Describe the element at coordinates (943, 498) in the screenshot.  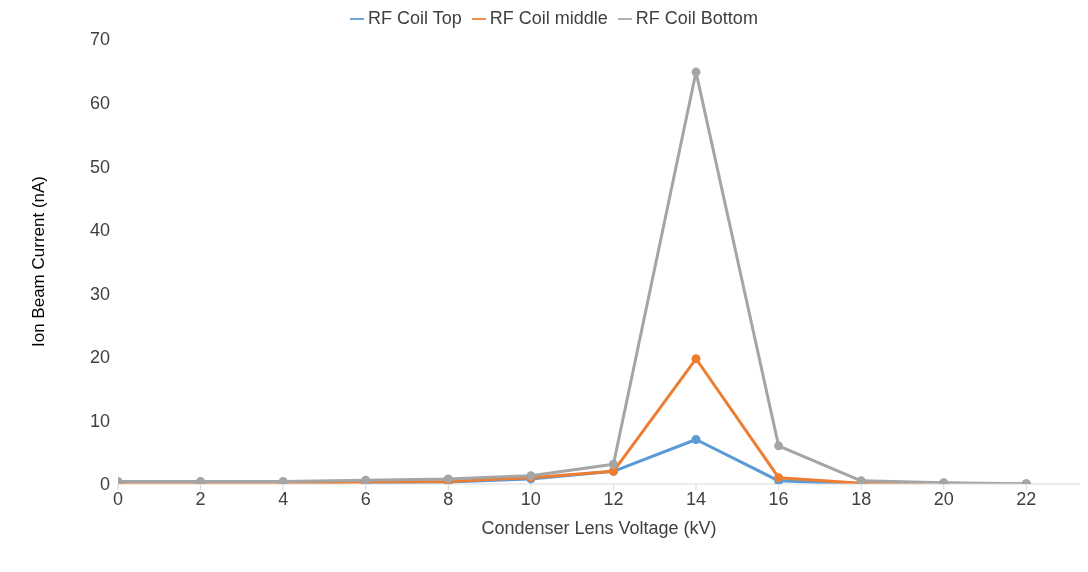
I see `x-tick-label: 20` at that location.